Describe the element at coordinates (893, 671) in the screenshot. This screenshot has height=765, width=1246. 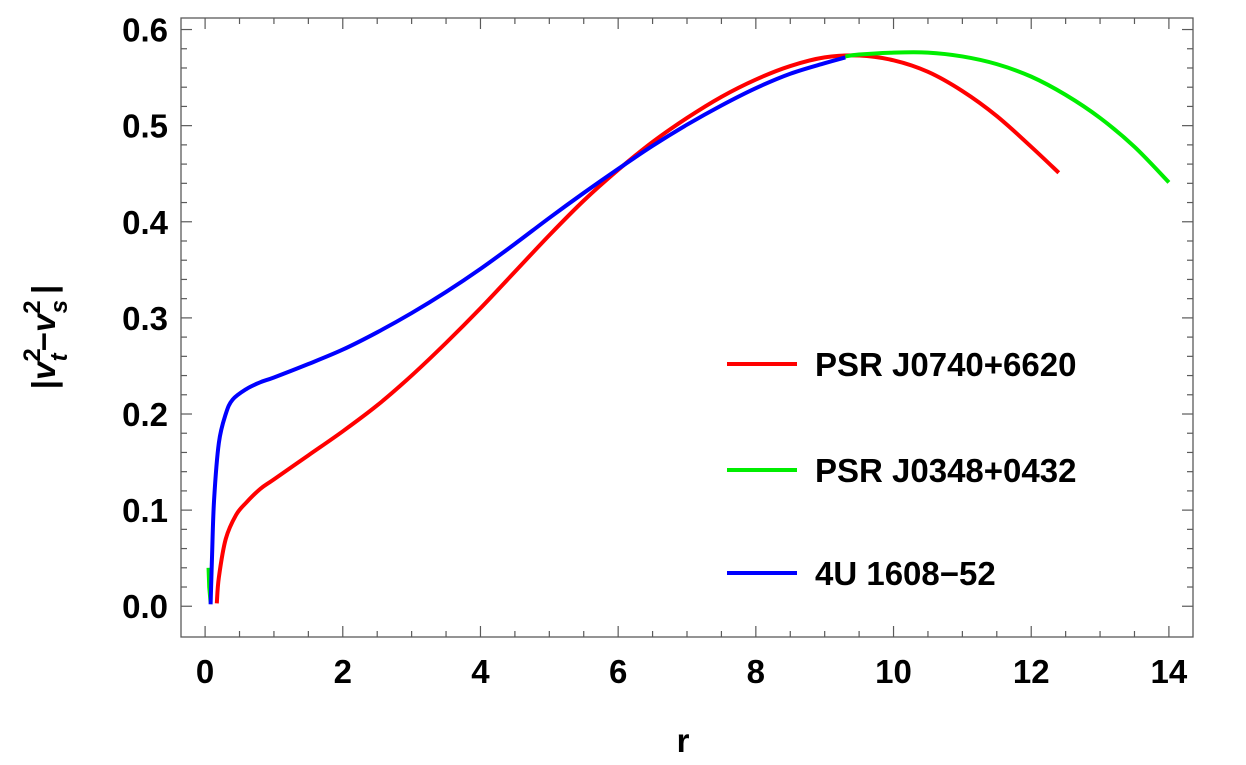
I see `x-tick-label: 10` at that location.